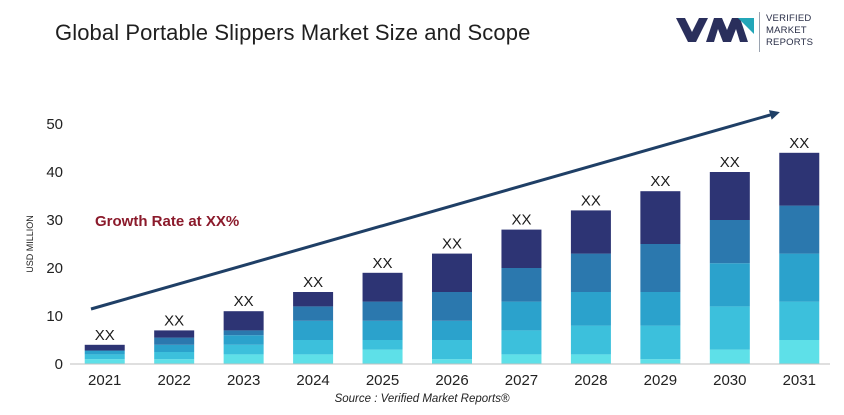  I want to click on x-tick-label: 2026, so click(451, 380).